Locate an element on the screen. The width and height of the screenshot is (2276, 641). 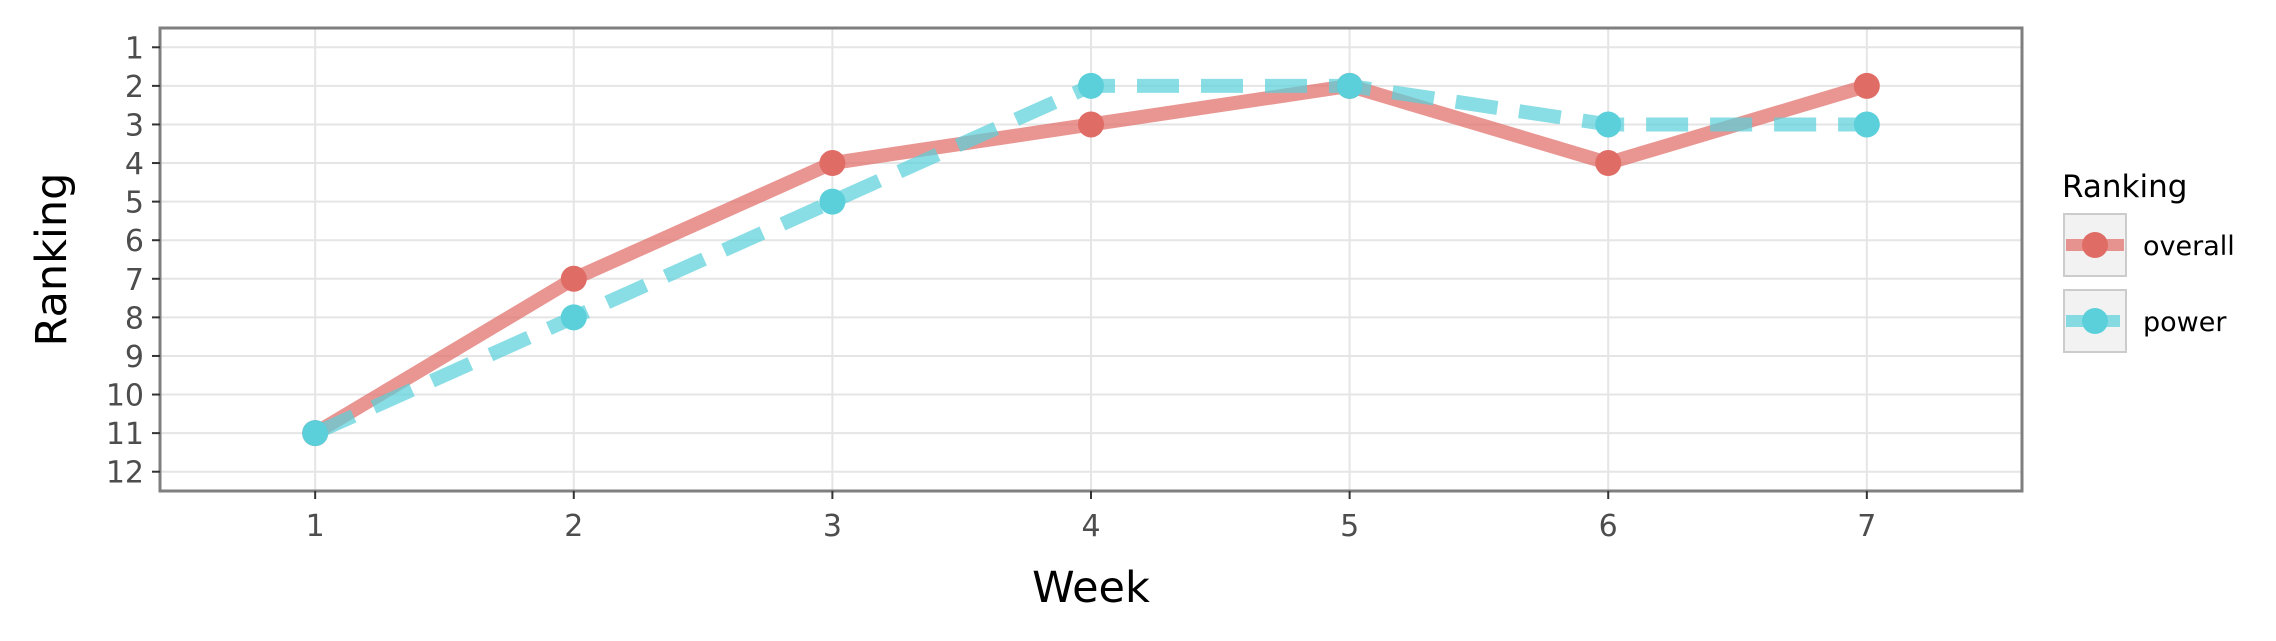
y-tick-label: 2 is located at coordinates (134, 87).